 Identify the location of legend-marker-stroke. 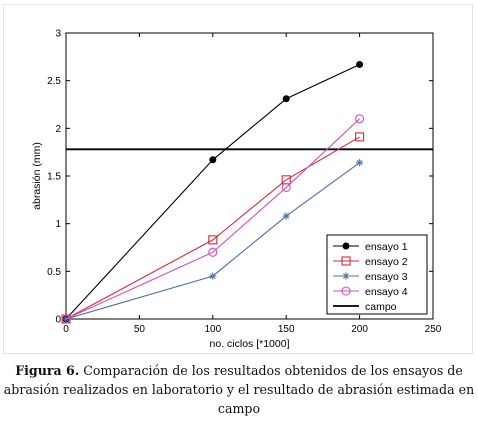
(346, 276).